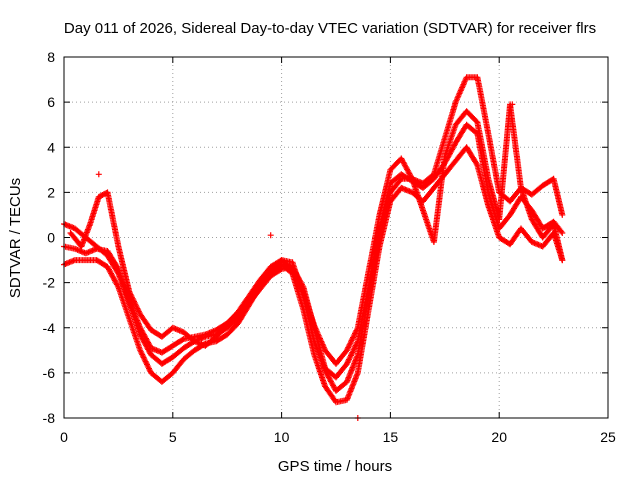 This screenshot has height=480, width=640. I want to click on y-tick-label: 6, so click(51, 102).